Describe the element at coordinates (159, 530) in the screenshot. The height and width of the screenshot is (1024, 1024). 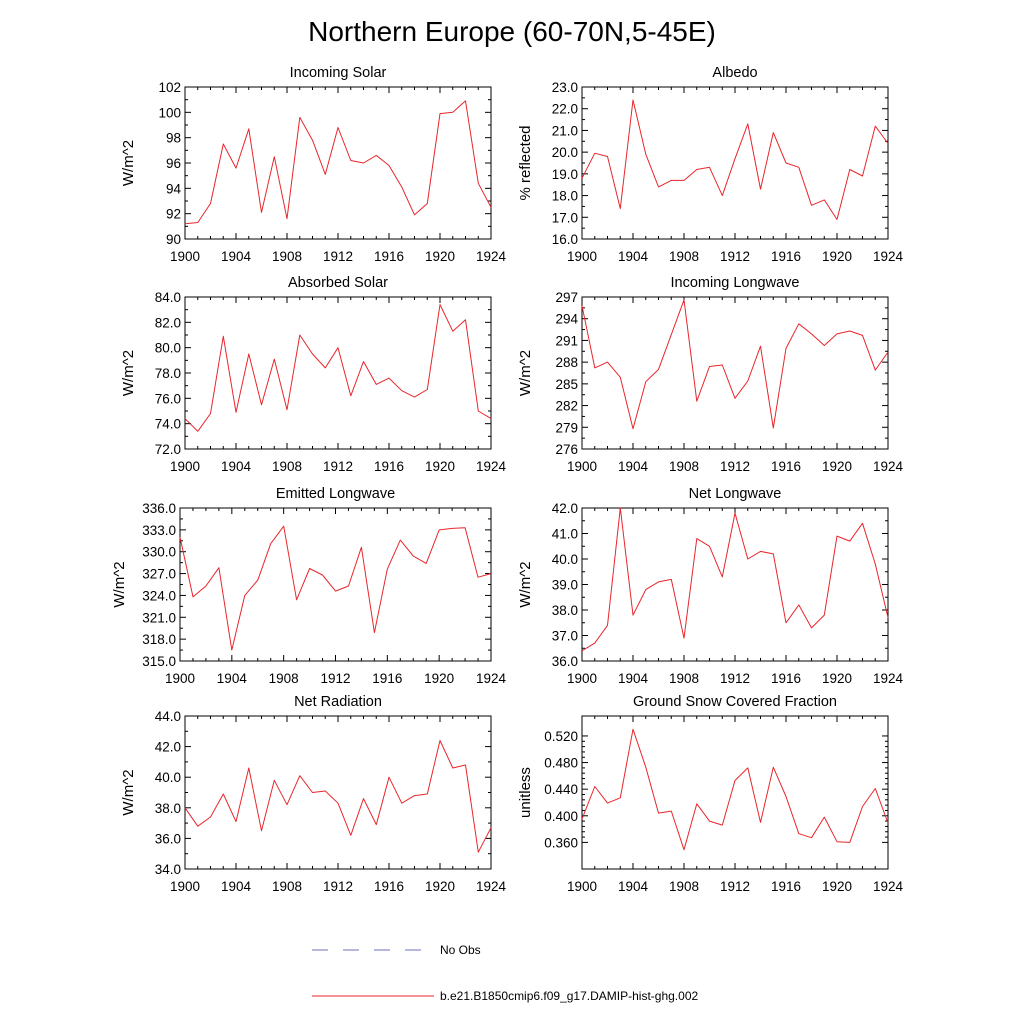
I see `y-tick-label: 333.0` at that location.